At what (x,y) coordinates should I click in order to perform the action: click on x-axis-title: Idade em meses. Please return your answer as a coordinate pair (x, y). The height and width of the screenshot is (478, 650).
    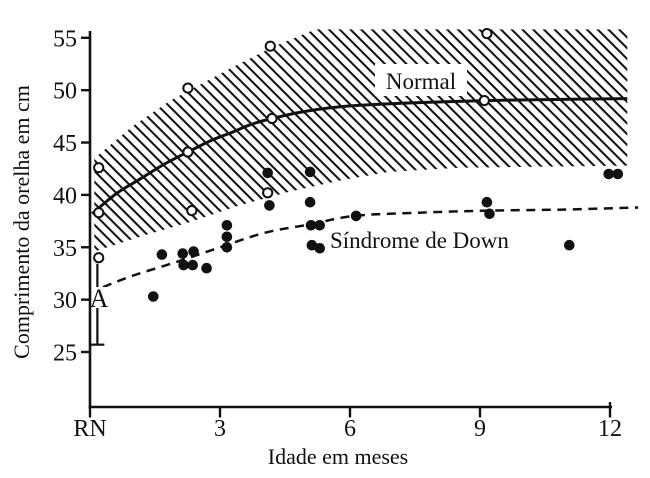
    Looking at the image, I should click on (338, 456).